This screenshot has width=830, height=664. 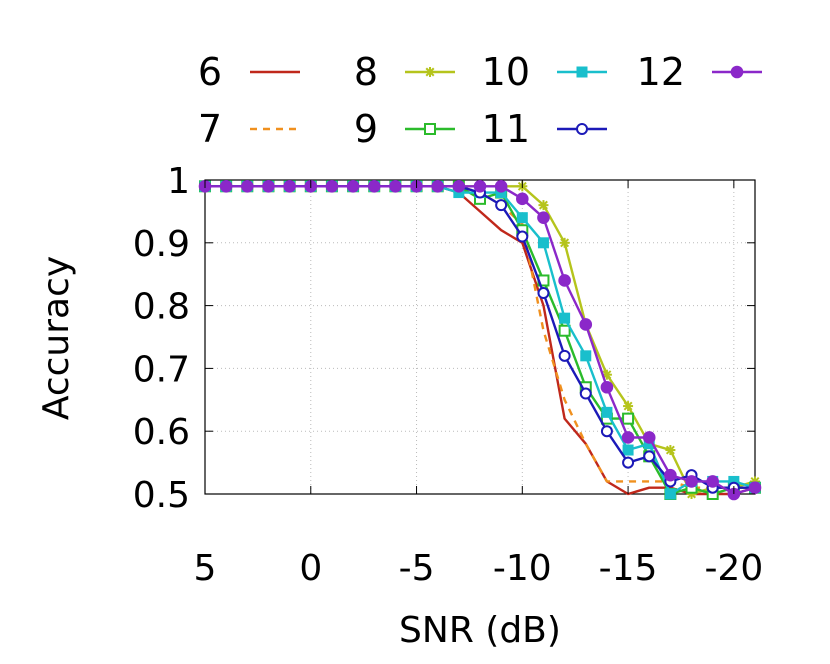 What do you see at coordinates (522, 568) in the screenshot?
I see `x-tick-label: -10` at bounding box center [522, 568].